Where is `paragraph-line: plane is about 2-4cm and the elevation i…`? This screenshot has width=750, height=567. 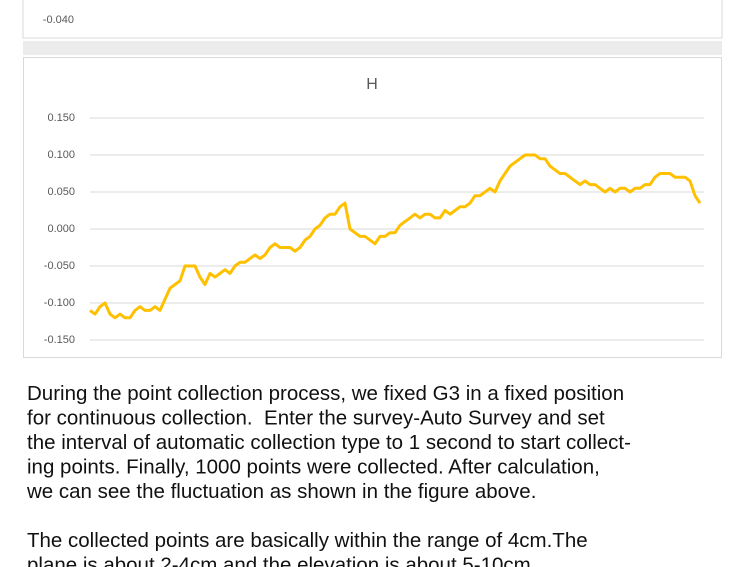
paragraph-line: plane is about 2-4cm and the elevation i… is located at coordinates (281, 560).